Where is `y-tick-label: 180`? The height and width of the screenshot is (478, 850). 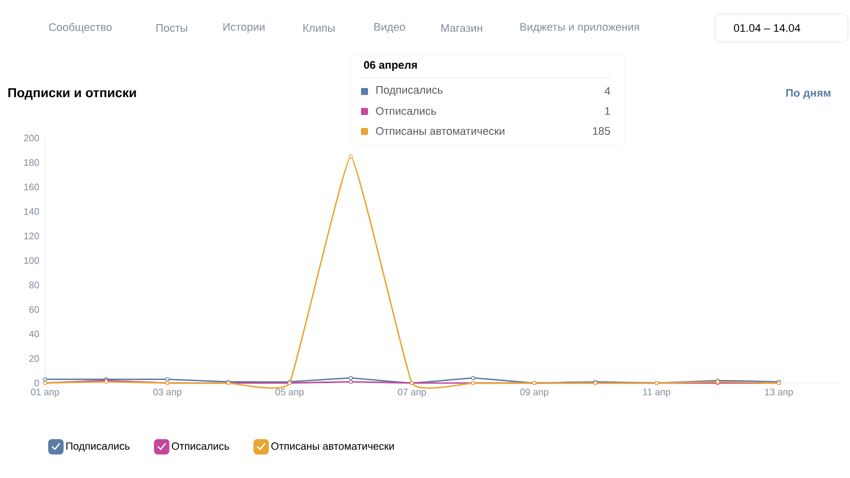 y-tick-label: 180 is located at coordinates (31, 162).